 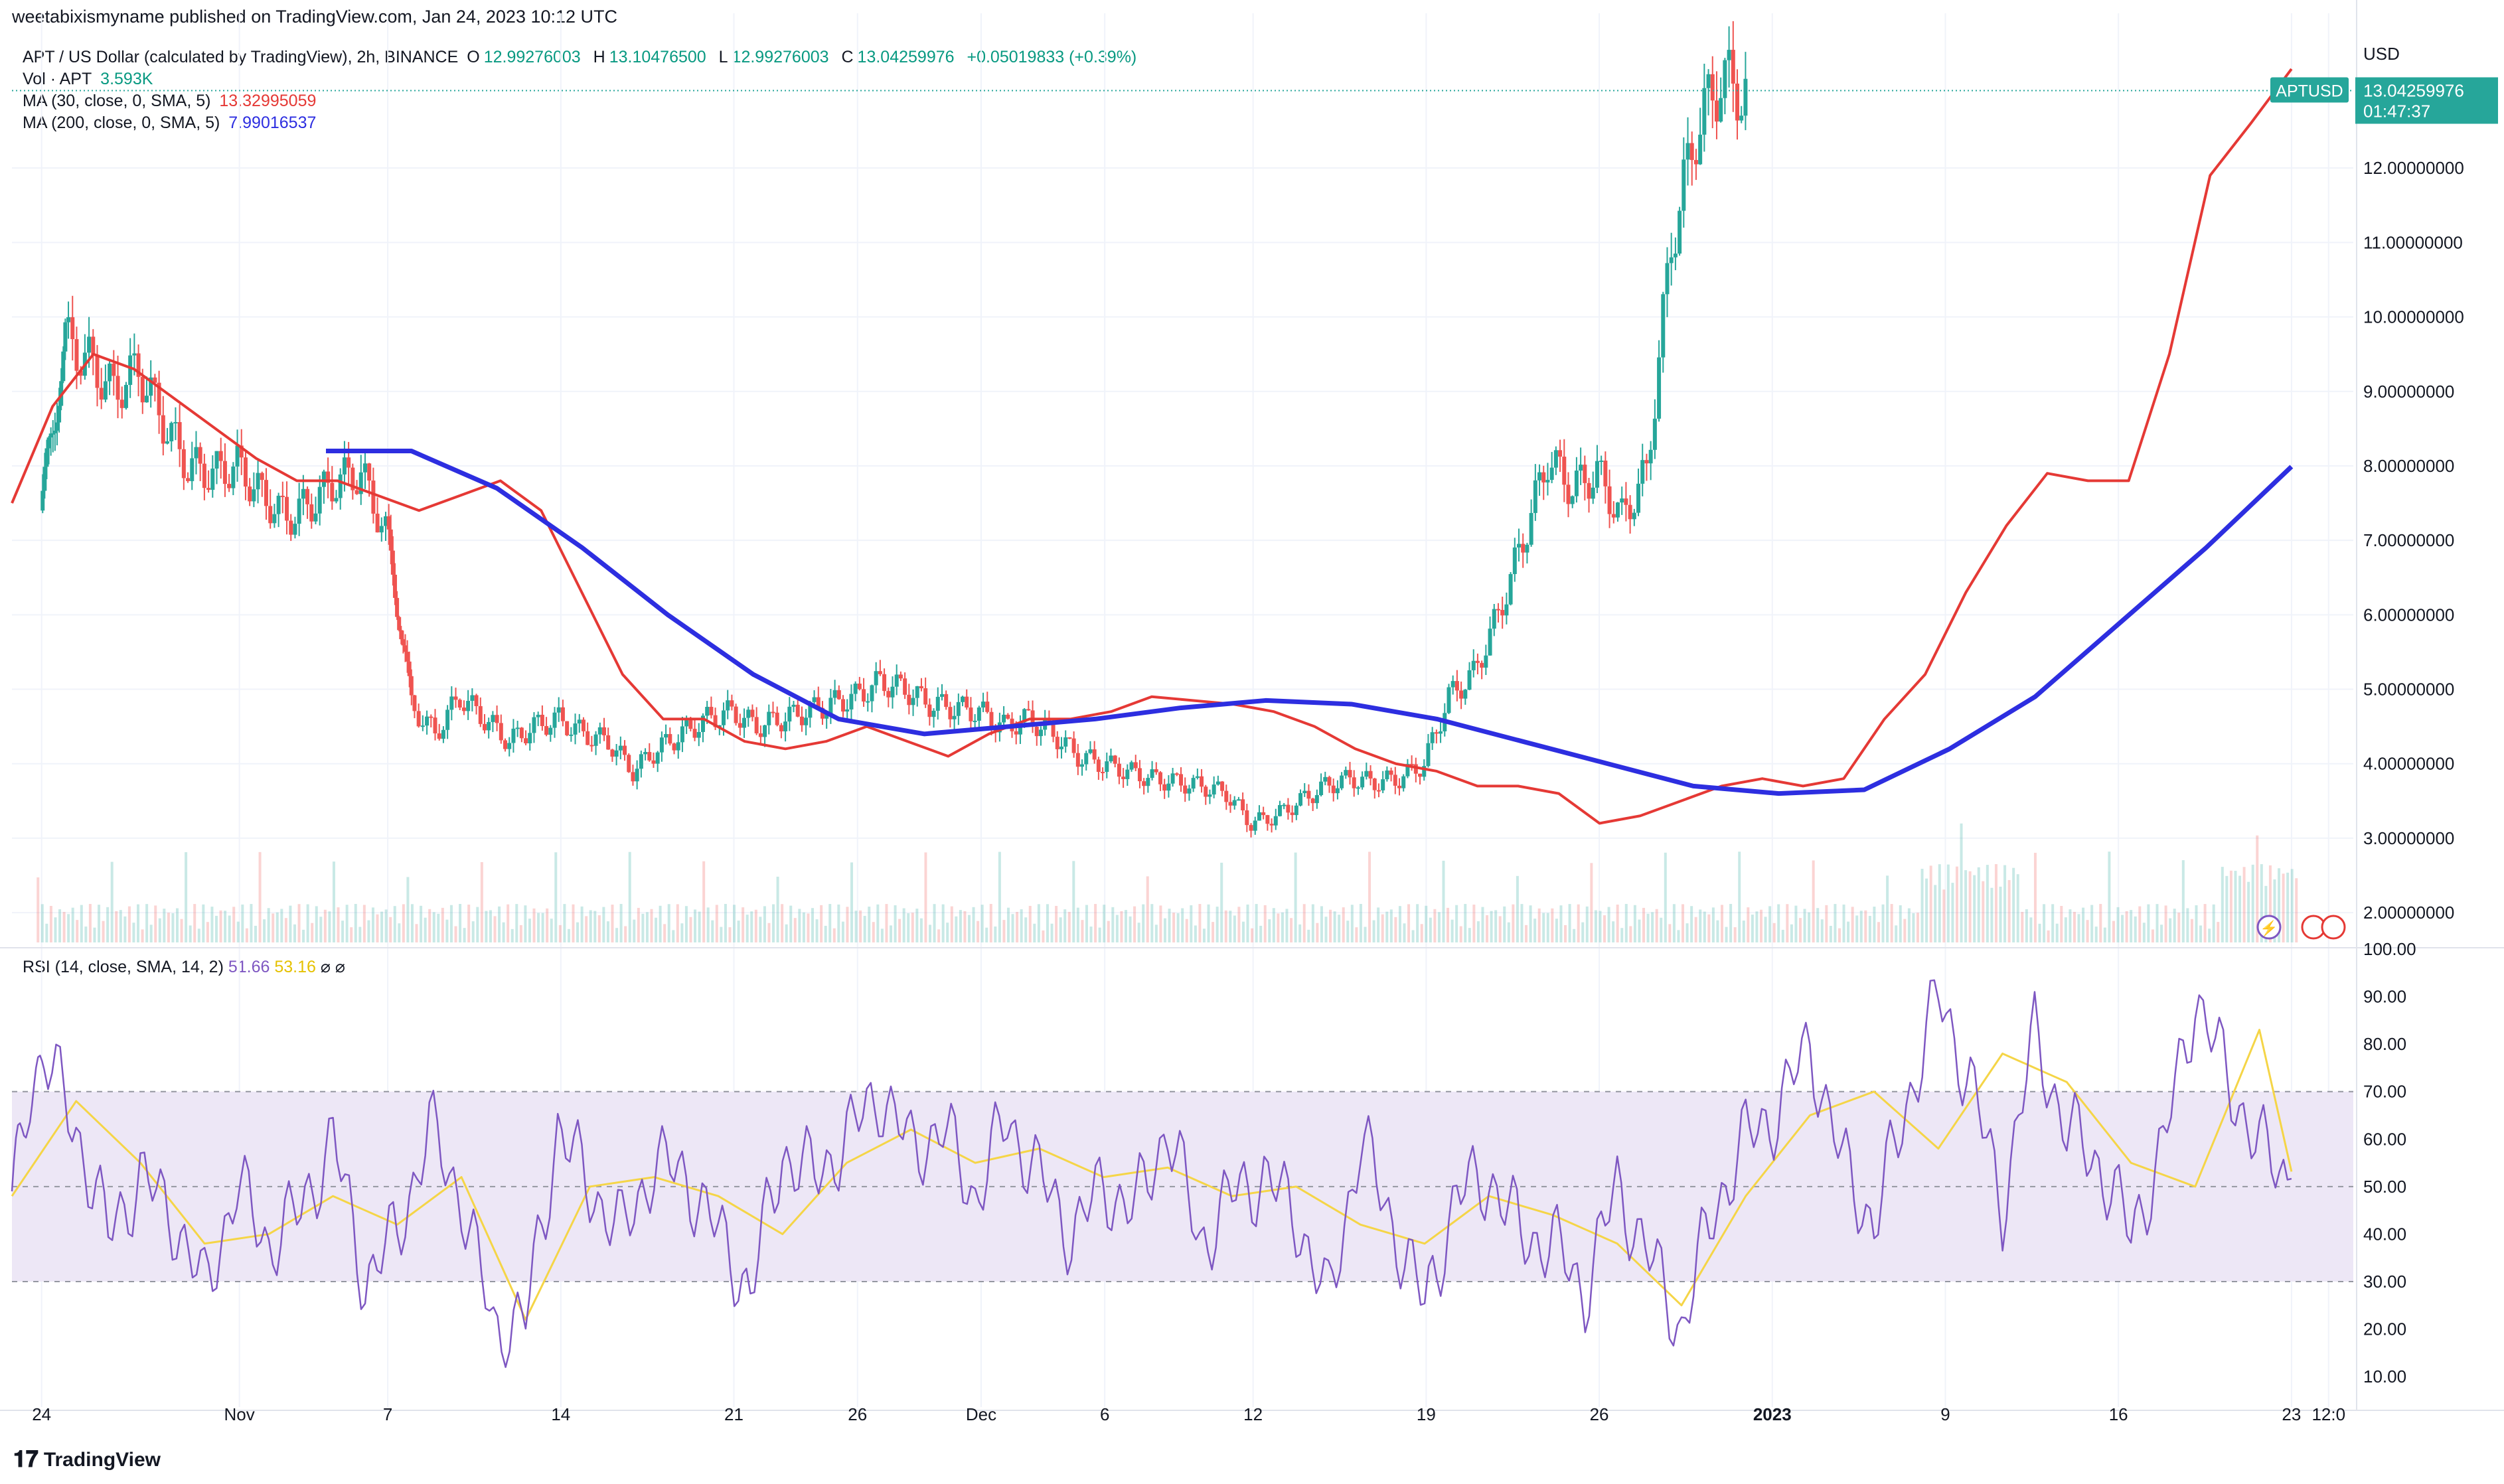 I want to click on volume-legend: Vol · APT 3.593K, so click(x=90, y=79).